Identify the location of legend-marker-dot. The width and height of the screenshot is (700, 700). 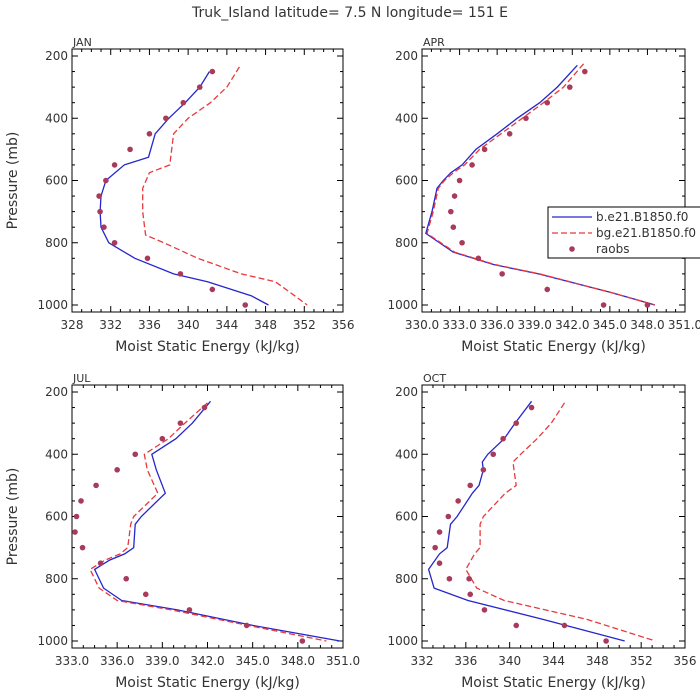
(572, 249).